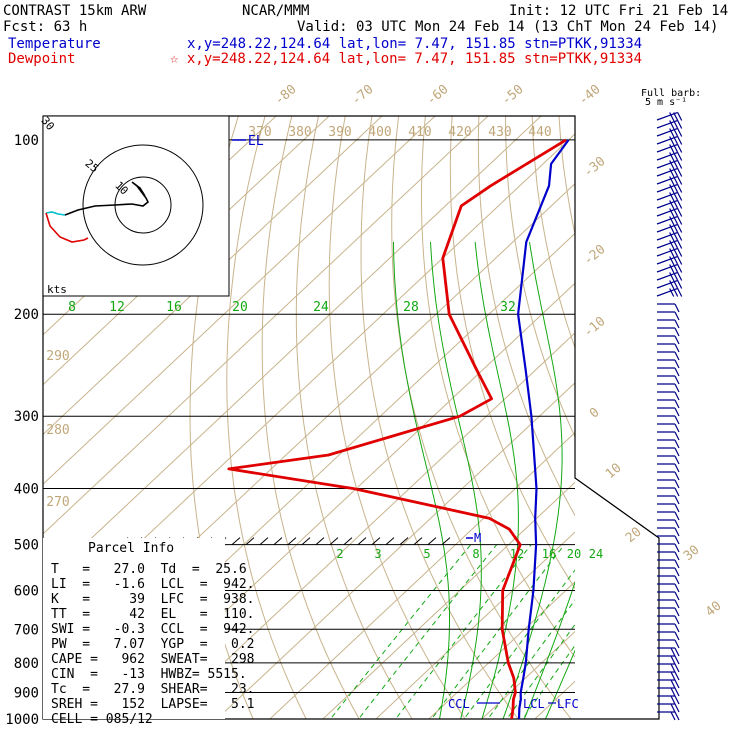 This screenshot has width=740, height=740. What do you see at coordinates (153, 584) in the screenshot?
I see `parcel-info-row: LI = -1.6 LCL = 942.` at bounding box center [153, 584].